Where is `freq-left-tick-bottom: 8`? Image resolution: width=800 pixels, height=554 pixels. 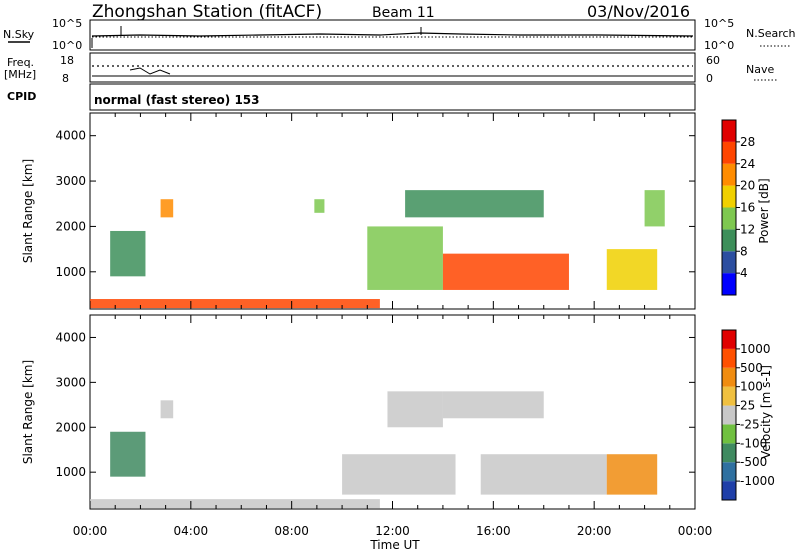 freq-left-tick-bottom: 8 is located at coordinates (65, 78).